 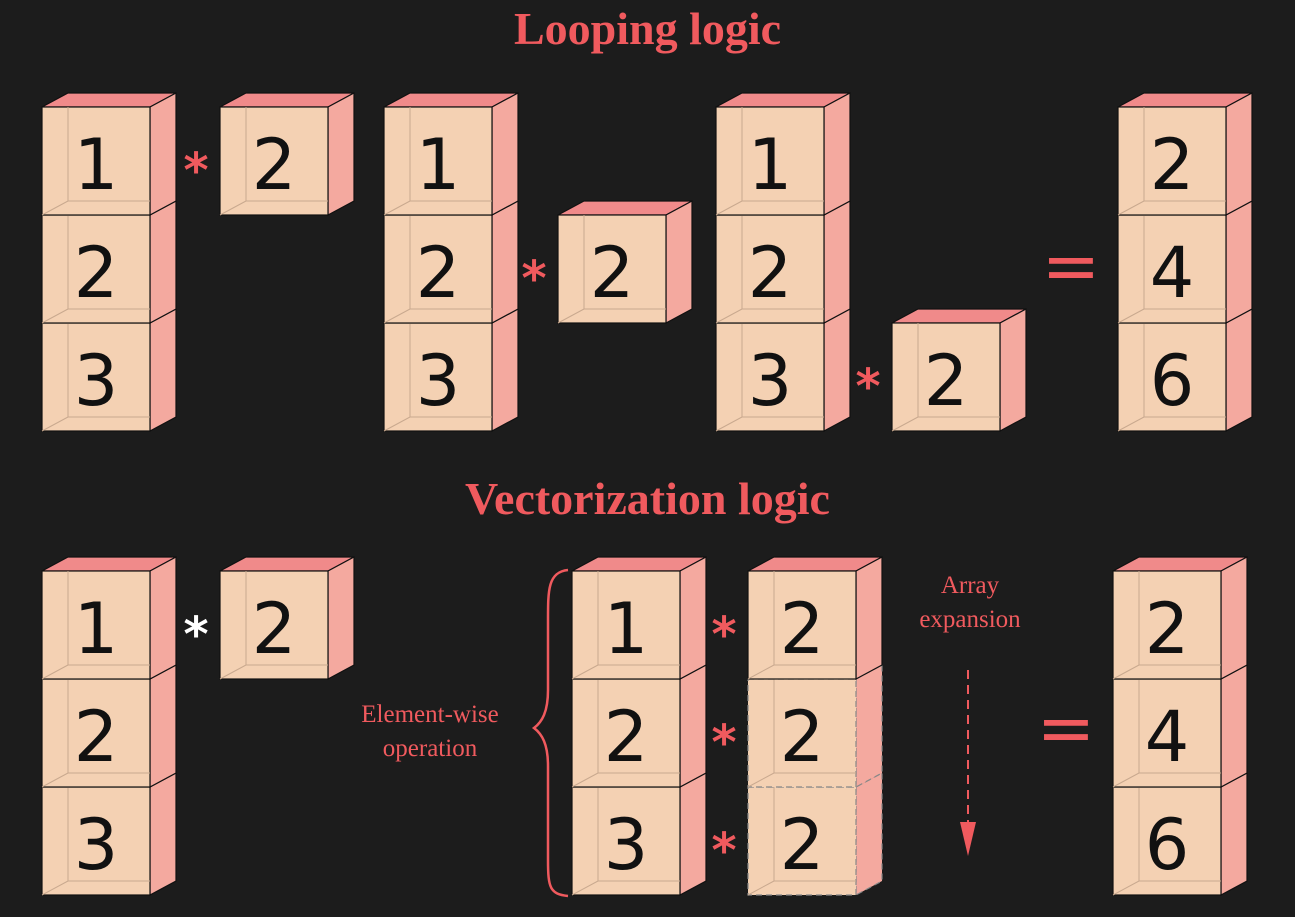 I want to click on loop-result-vector: 6 4 2, so click(x=1185, y=262).